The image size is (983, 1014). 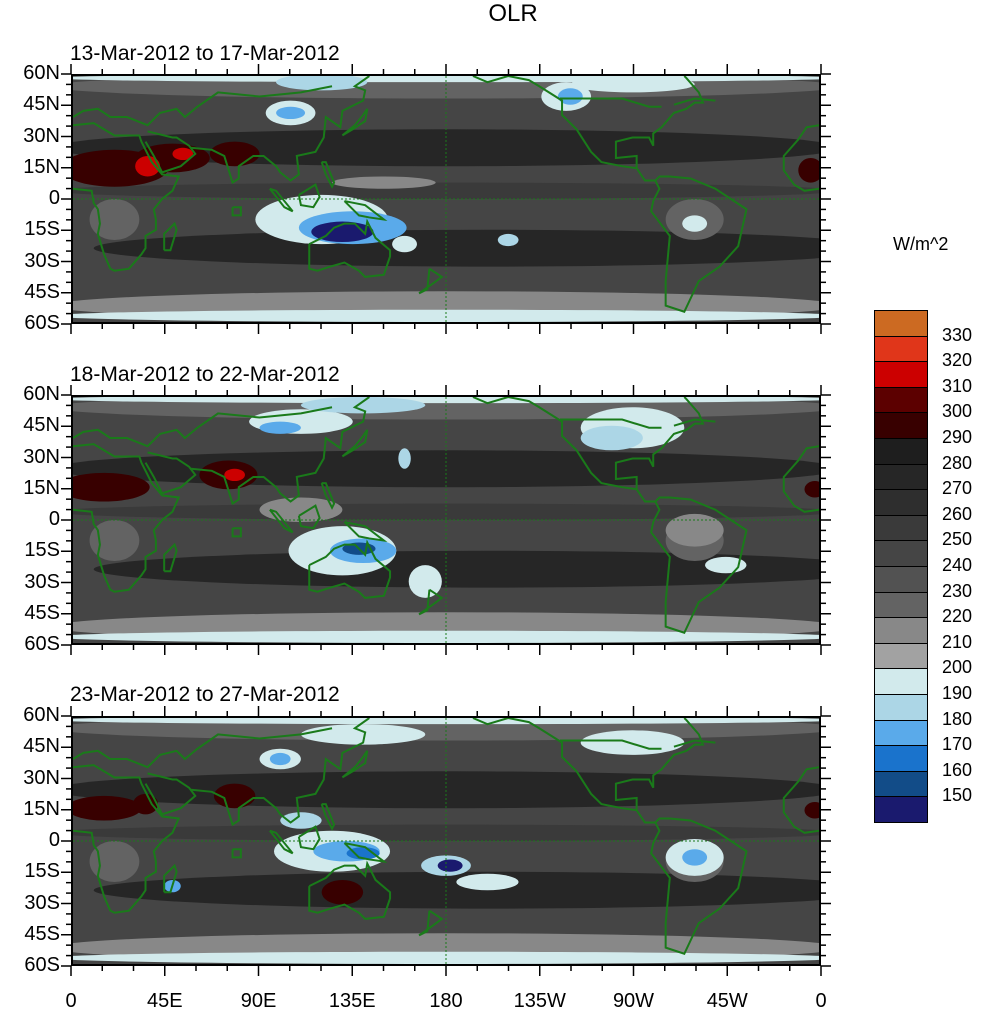 What do you see at coordinates (957, 437) in the screenshot?
I see `colorbar-label: 290` at bounding box center [957, 437].